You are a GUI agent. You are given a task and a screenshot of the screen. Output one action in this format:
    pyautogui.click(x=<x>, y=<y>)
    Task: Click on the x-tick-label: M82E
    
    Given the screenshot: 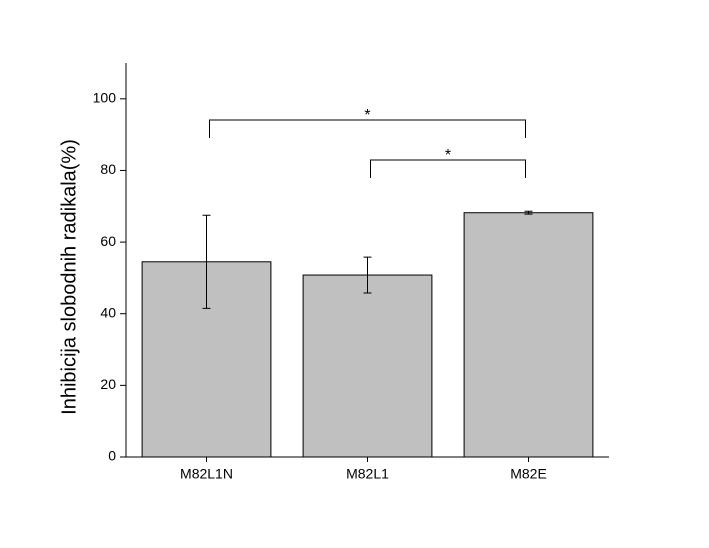 What is the action you would take?
    pyautogui.click(x=528, y=474)
    